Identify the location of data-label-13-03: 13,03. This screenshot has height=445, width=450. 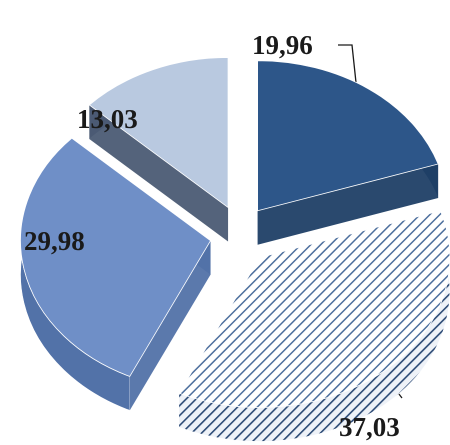
(107, 119).